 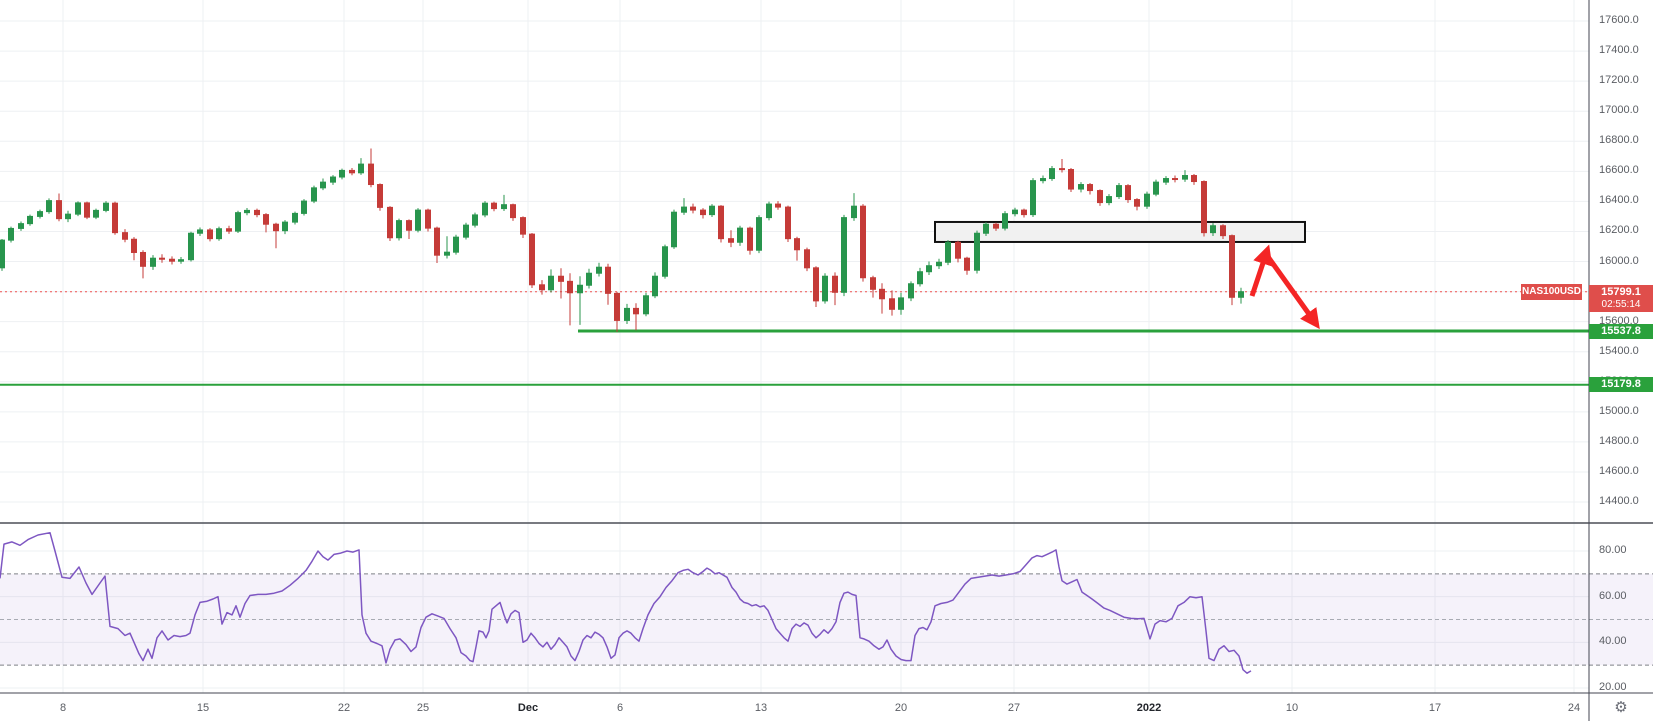 I want to click on time-tick-label: 25, so click(x=423, y=708).